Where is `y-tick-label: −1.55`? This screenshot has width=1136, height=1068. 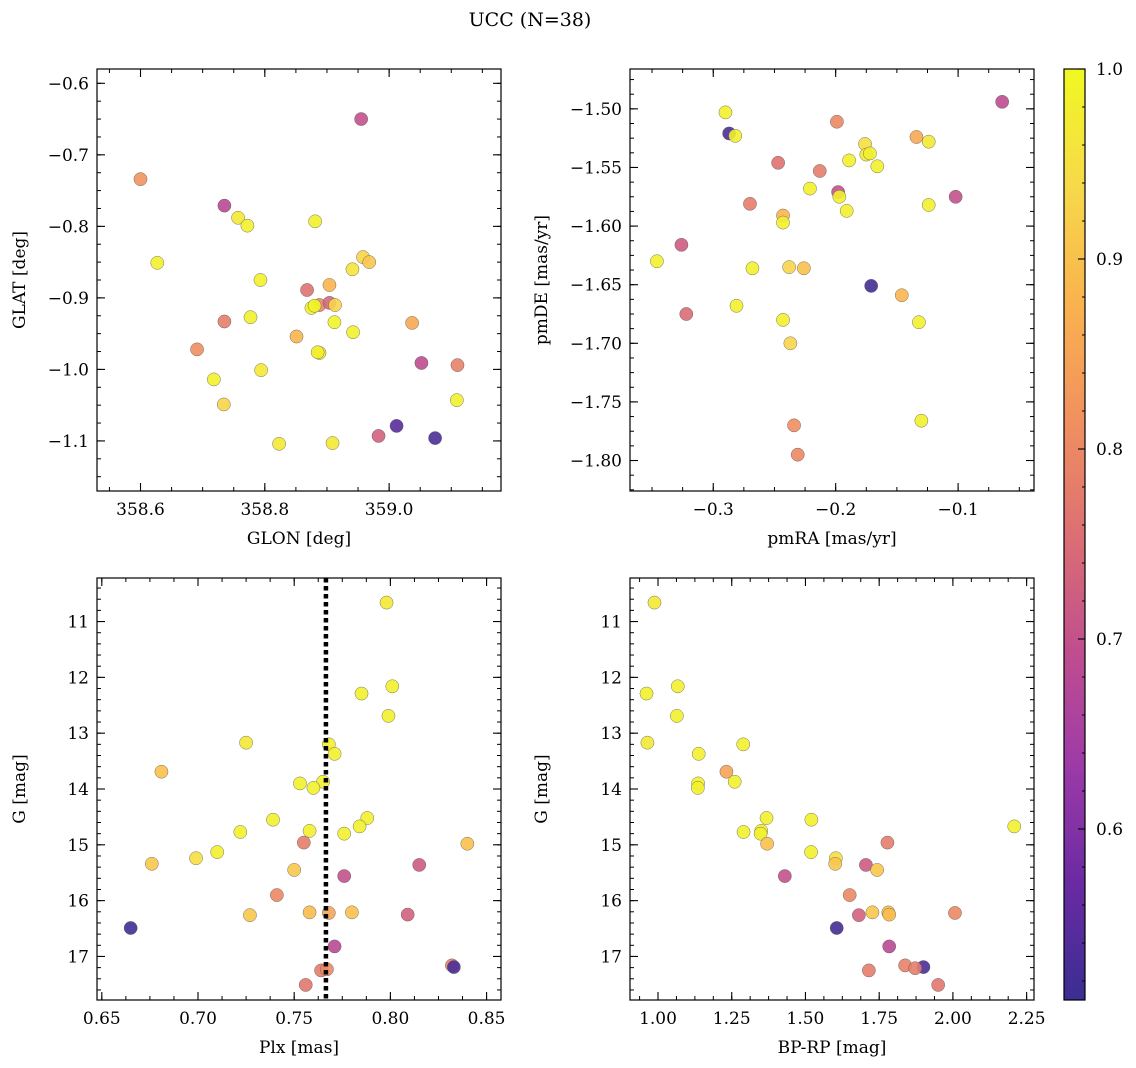
y-tick-label: −1.55 is located at coordinates (596, 168).